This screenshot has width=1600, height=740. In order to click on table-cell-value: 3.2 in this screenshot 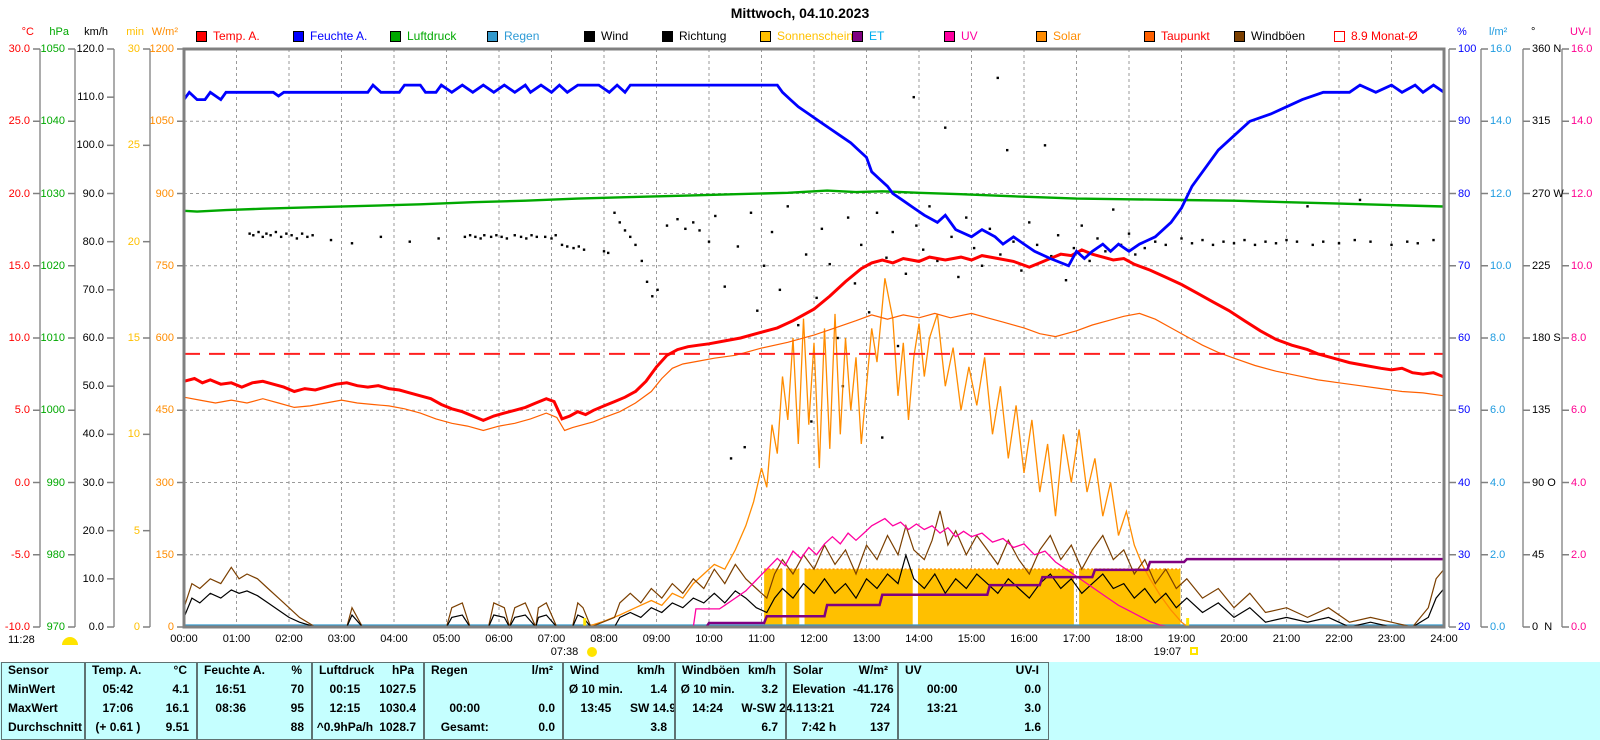, I will do `click(769, 689)`.